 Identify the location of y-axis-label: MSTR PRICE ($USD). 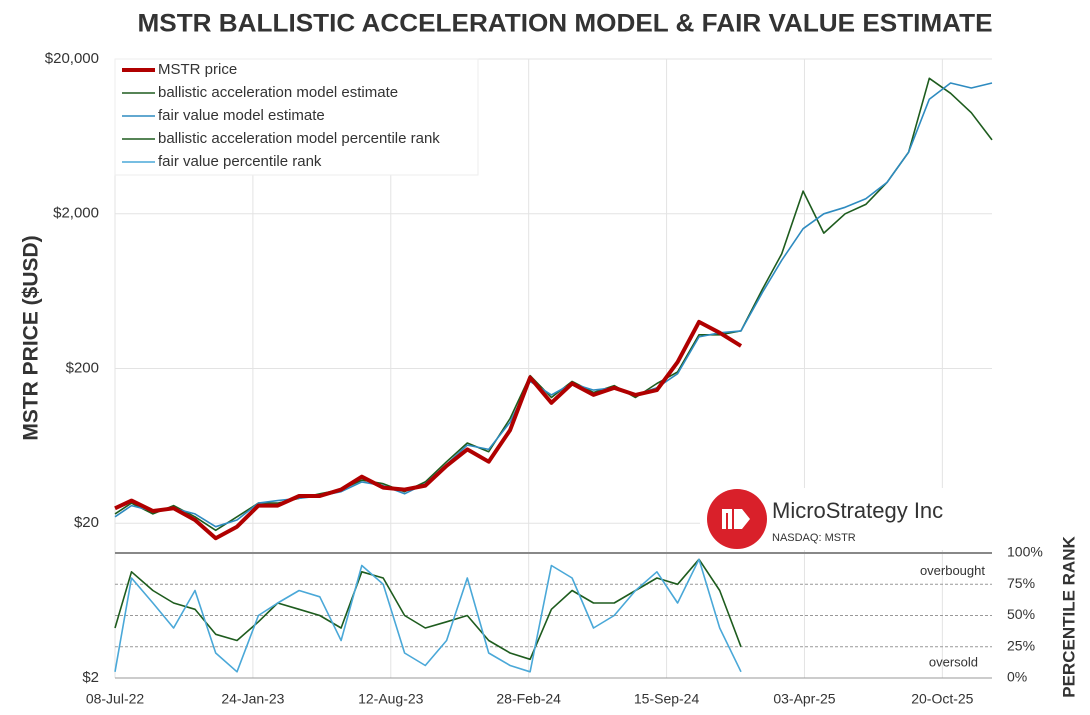
(31, 337).